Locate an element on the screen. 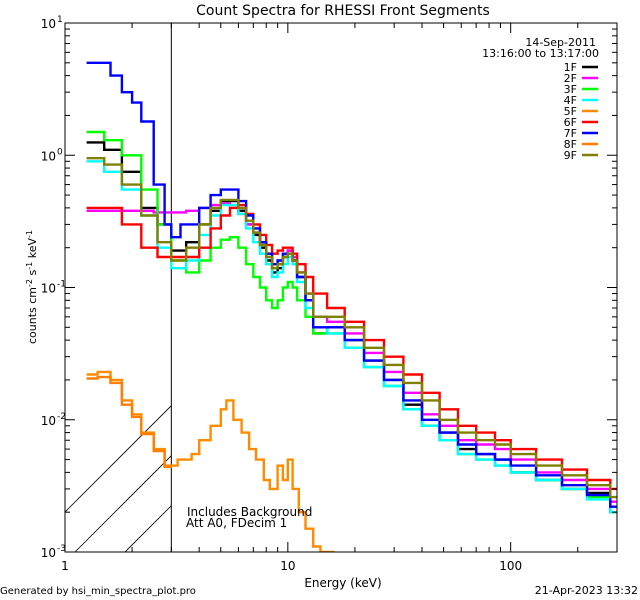 This screenshot has width=640, height=600. legend-label-4F: 4F is located at coordinates (570, 100).